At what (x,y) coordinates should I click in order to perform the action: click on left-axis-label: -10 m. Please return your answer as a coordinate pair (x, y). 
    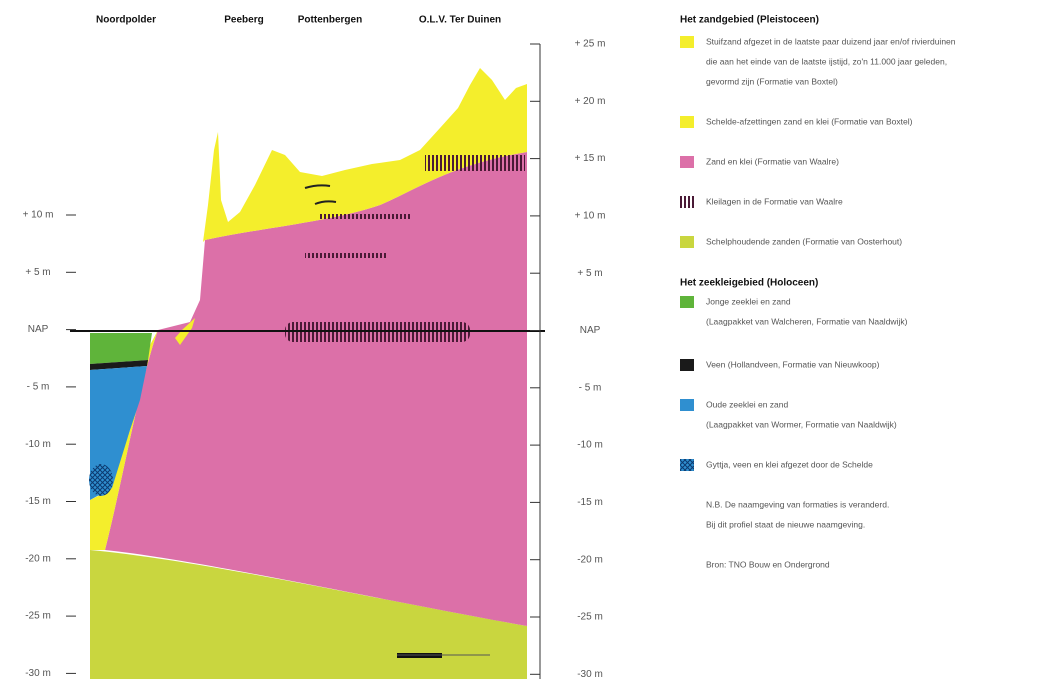
    Looking at the image, I should click on (38, 444).